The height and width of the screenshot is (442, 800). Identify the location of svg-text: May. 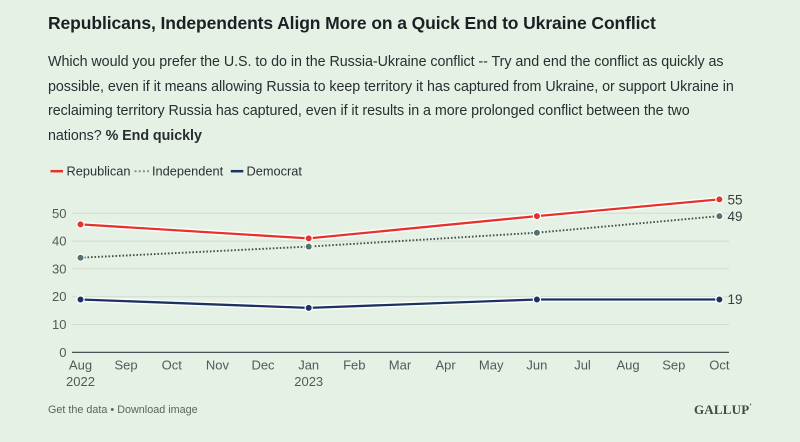
(491, 365).